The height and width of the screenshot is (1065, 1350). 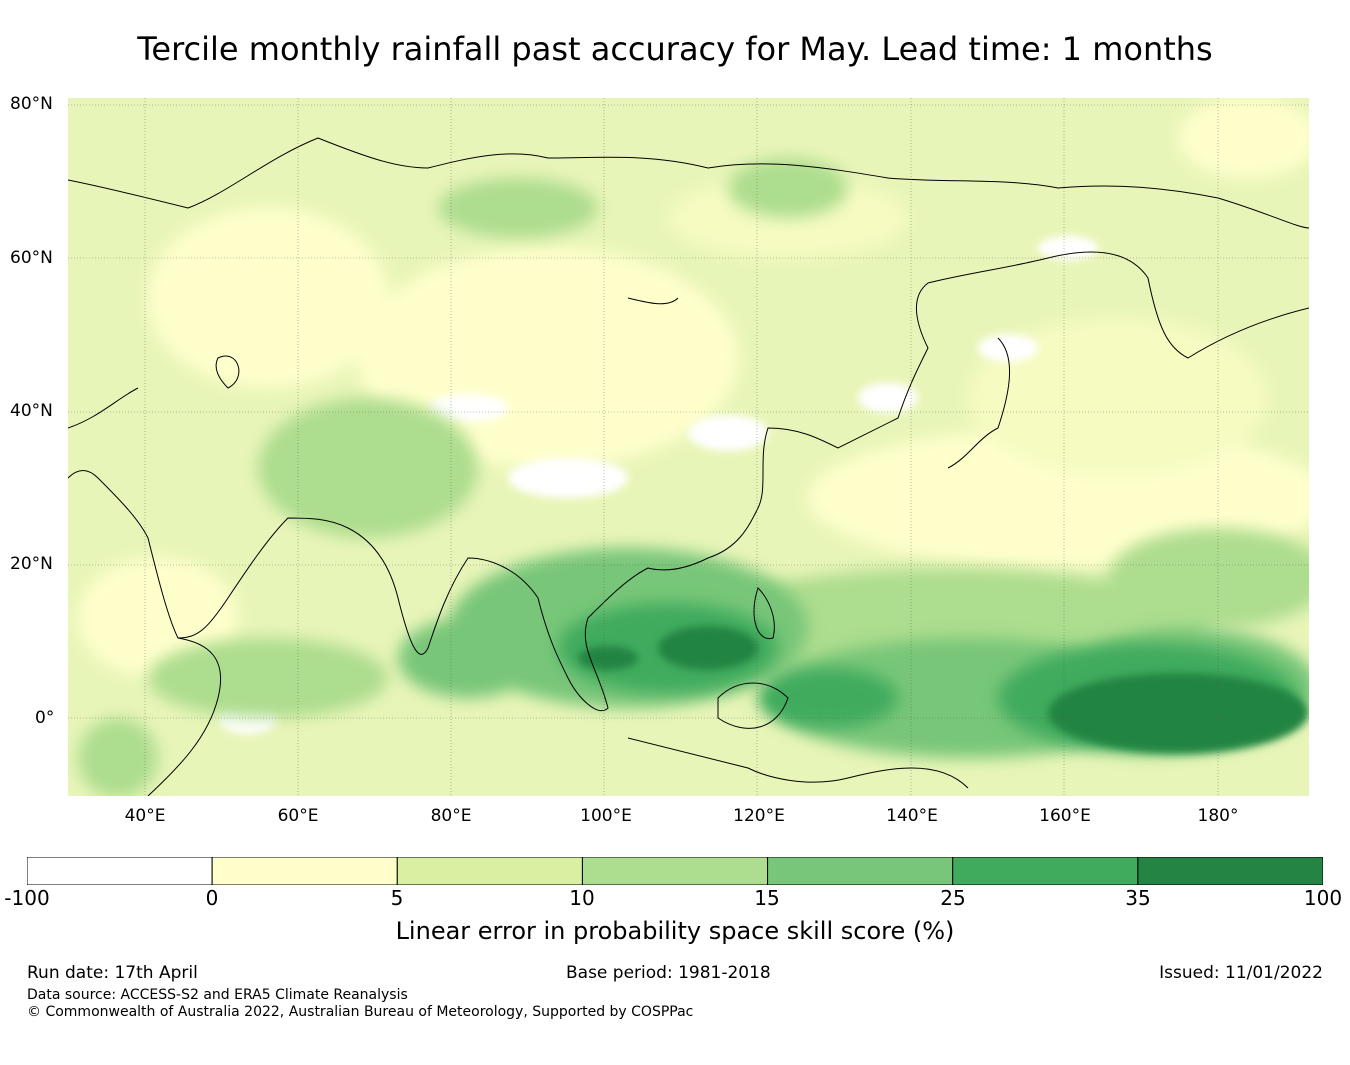 What do you see at coordinates (1138, 898) in the screenshot?
I see `colorbar-tick-35: 35` at bounding box center [1138, 898].